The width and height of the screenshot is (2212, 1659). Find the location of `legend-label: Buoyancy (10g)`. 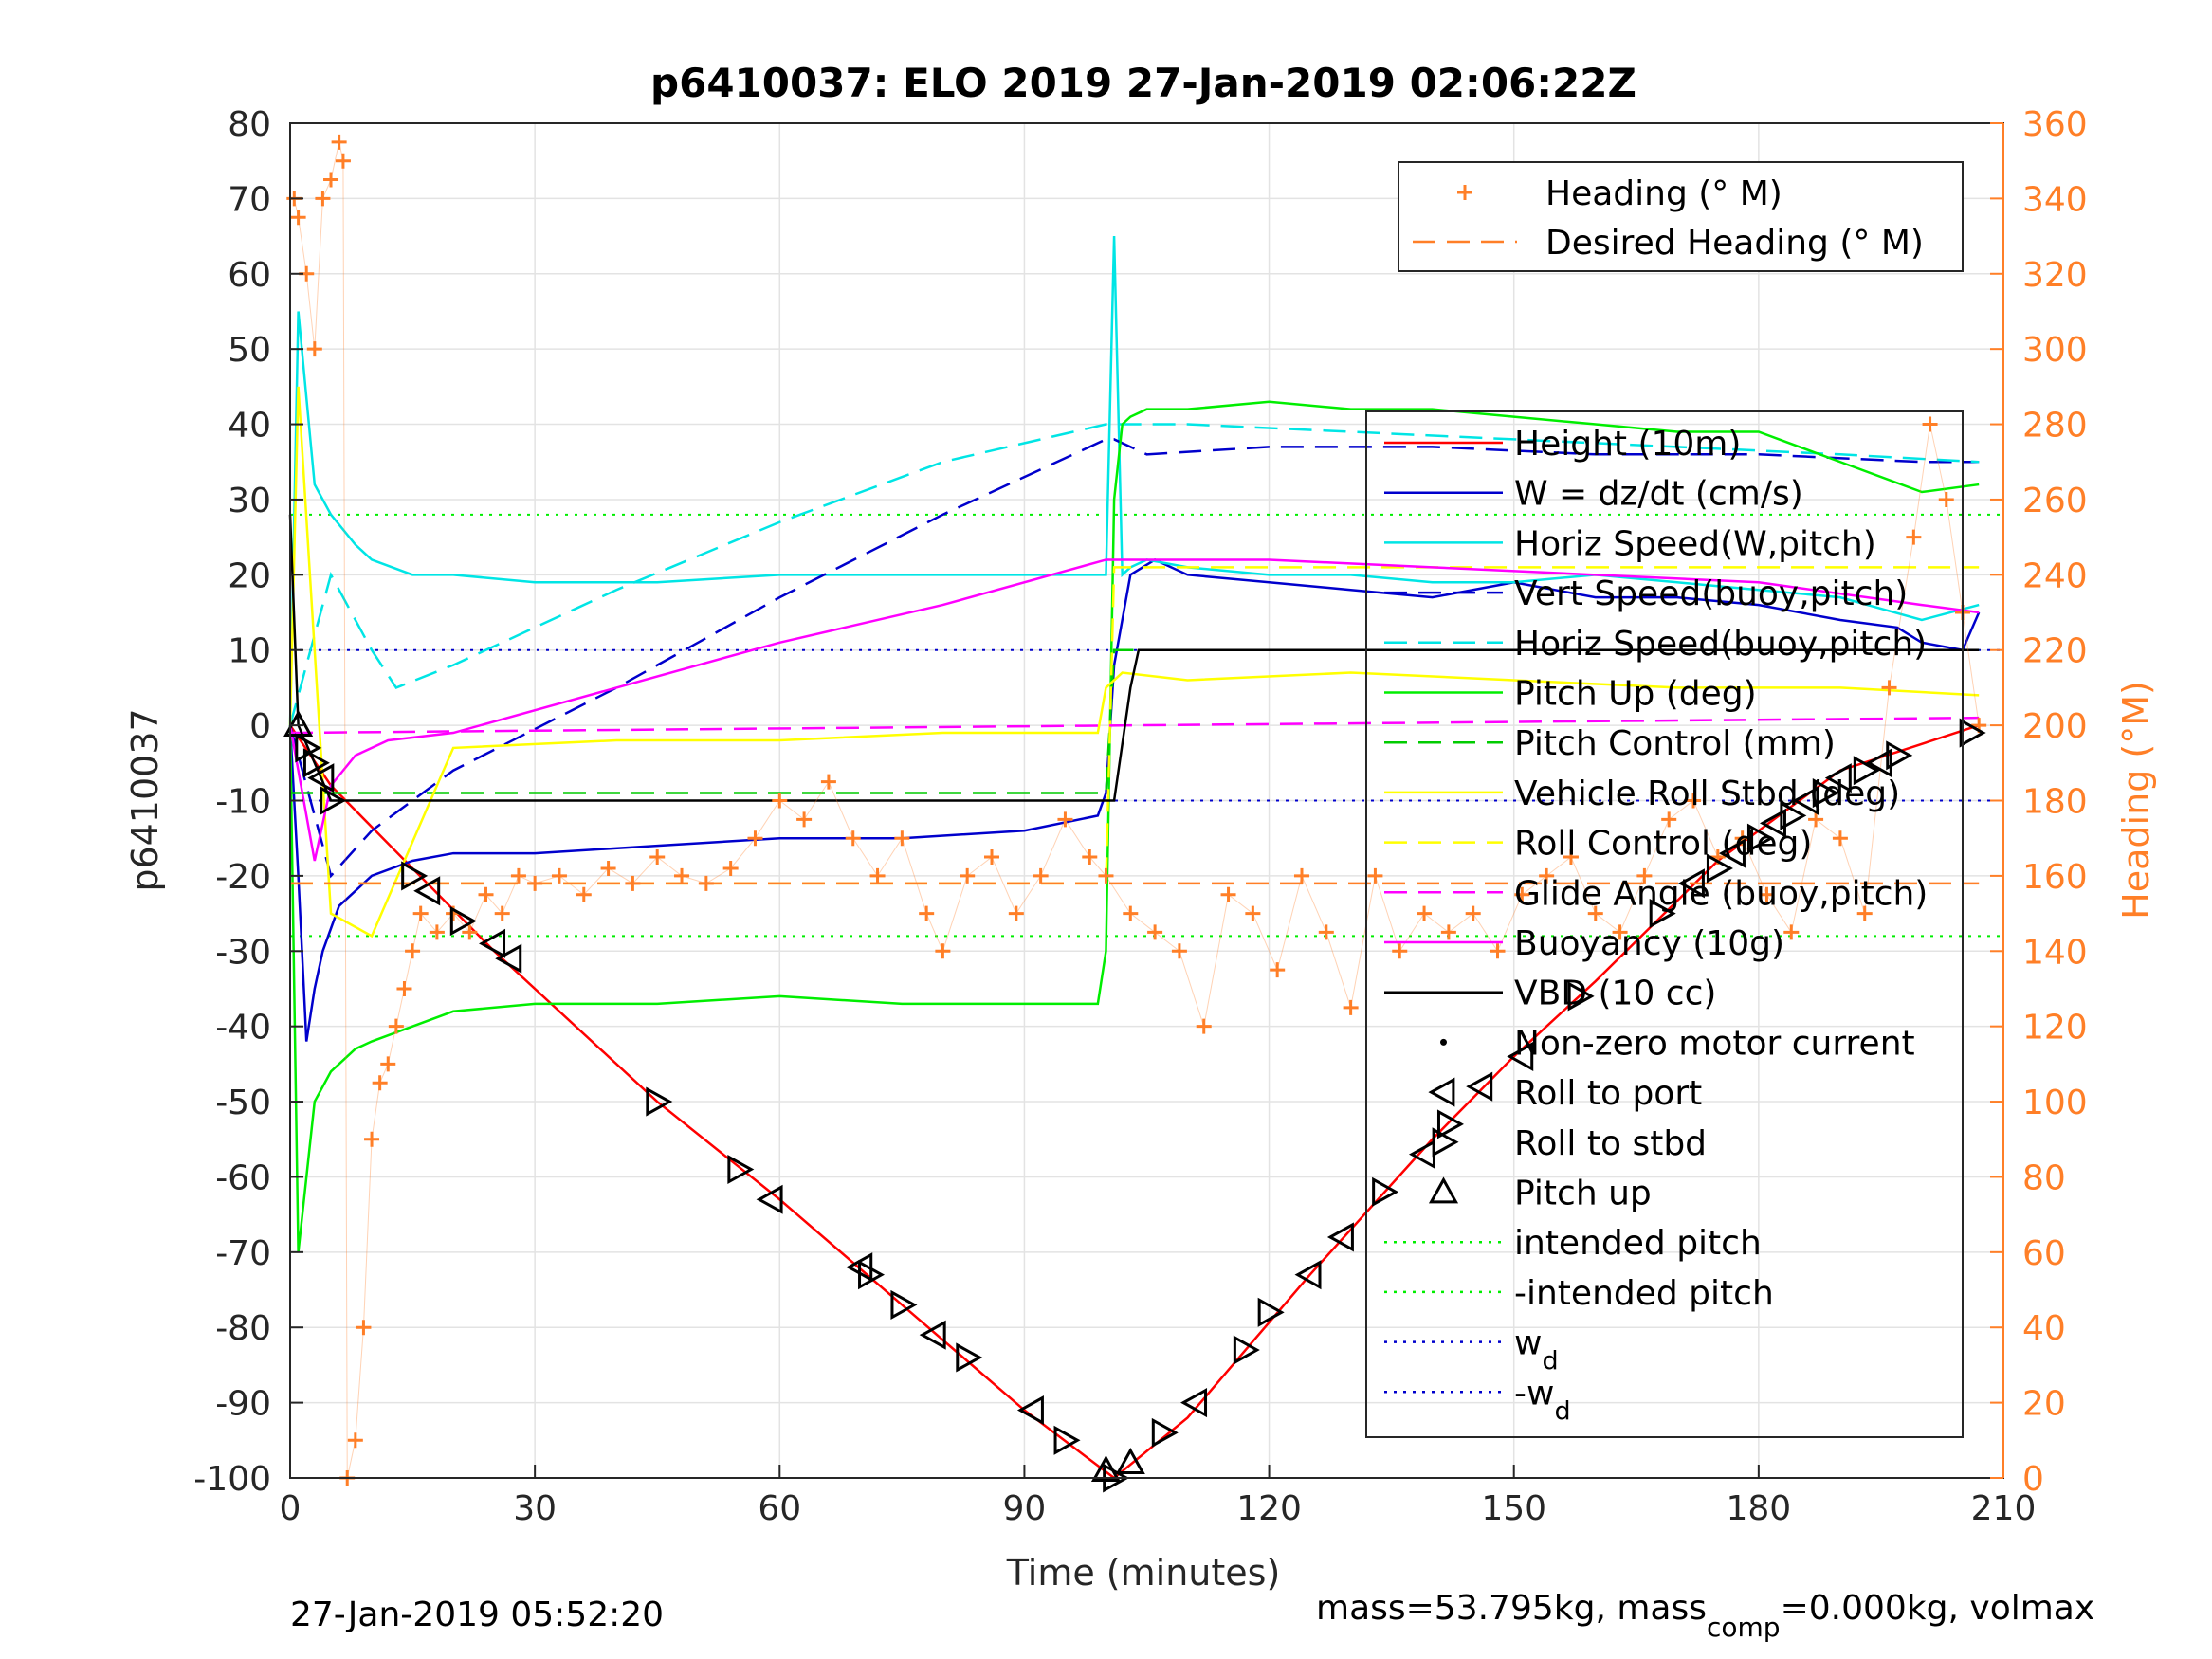

legend-label: Buoyancy (10g) is located at coordinates (1649, 943).